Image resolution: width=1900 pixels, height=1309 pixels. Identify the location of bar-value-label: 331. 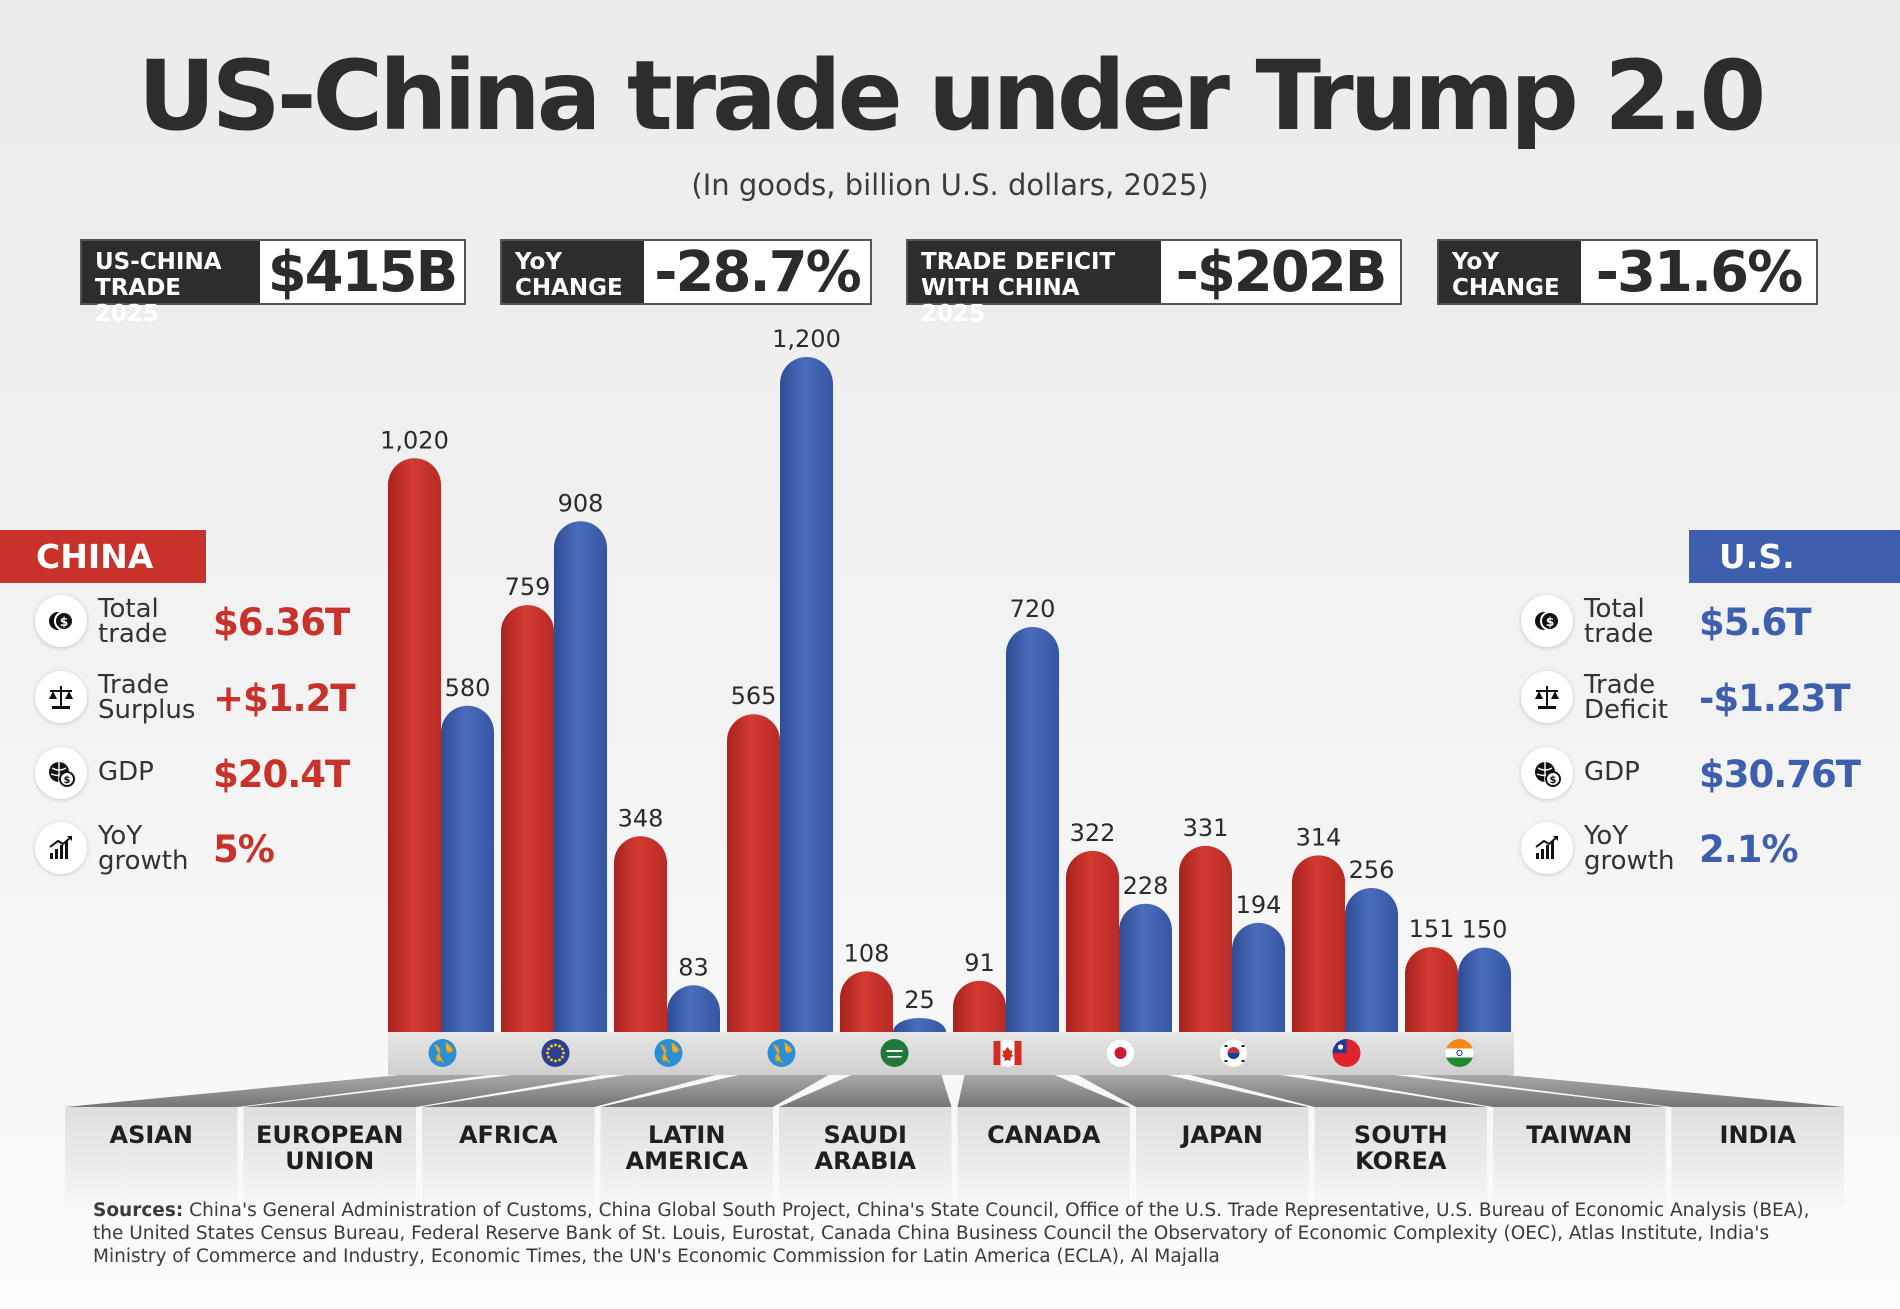
(1206, 828).